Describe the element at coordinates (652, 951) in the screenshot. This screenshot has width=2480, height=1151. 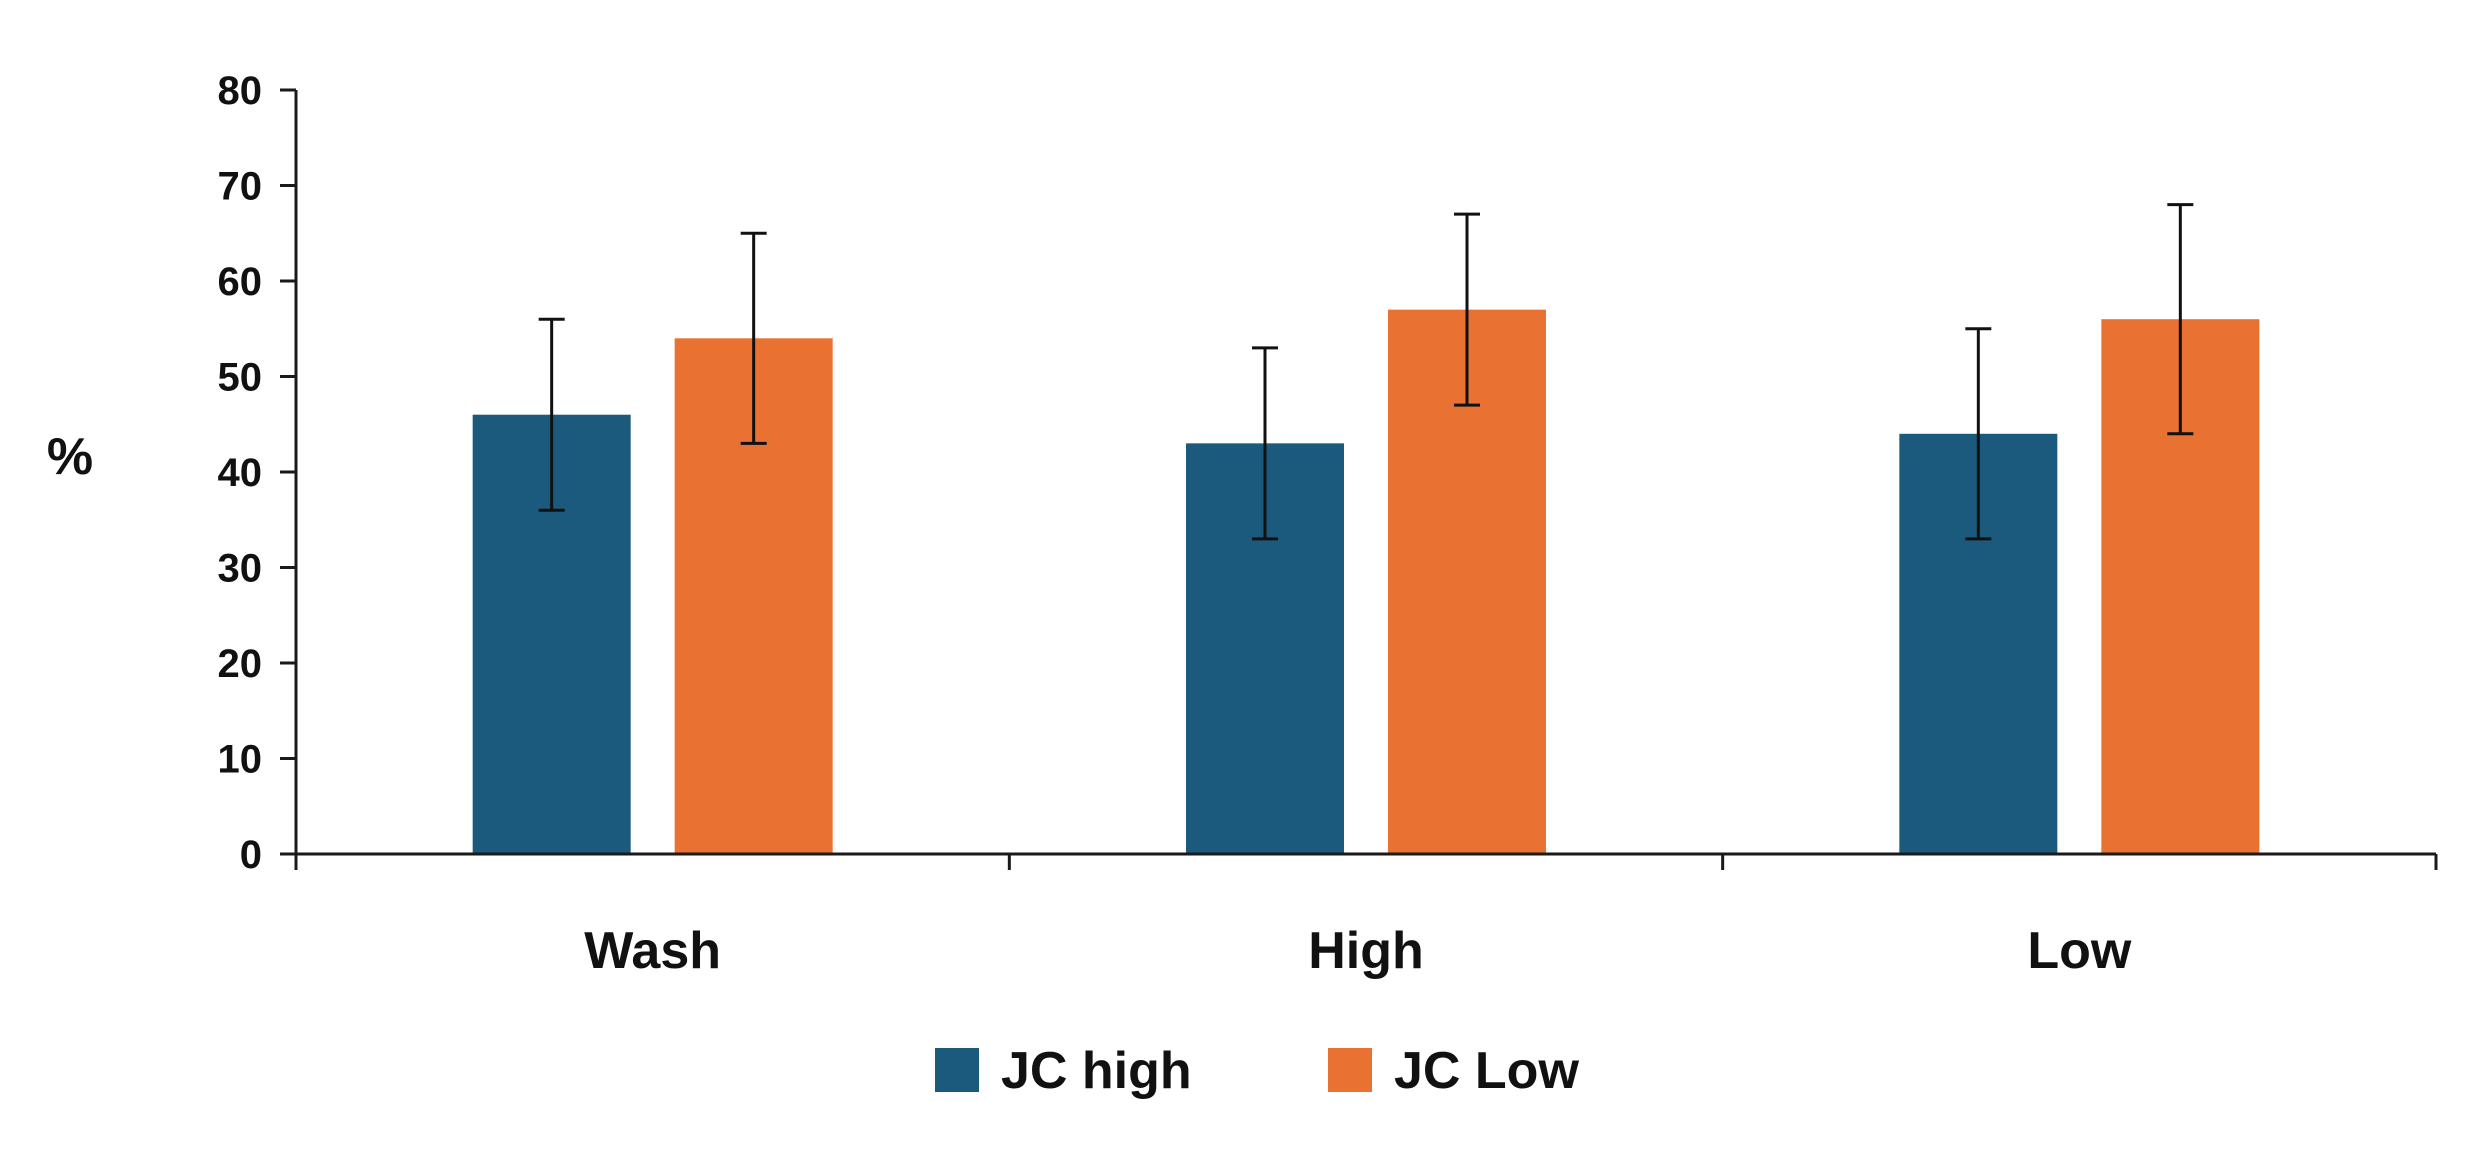
I see `x-category-label: Wash` at that location.